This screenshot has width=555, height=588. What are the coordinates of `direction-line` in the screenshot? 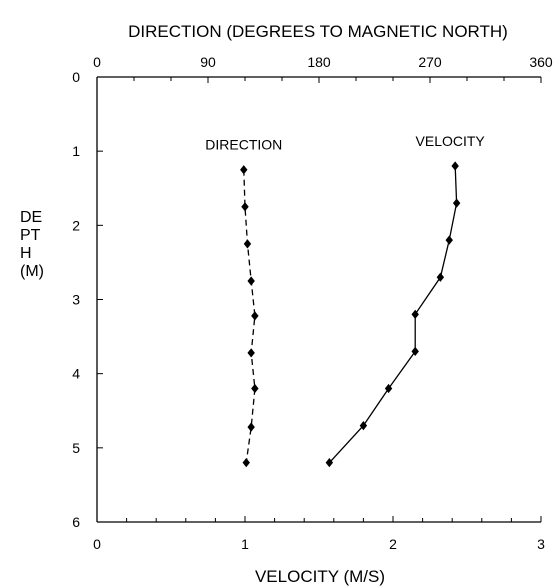 It's located at (249, 316).